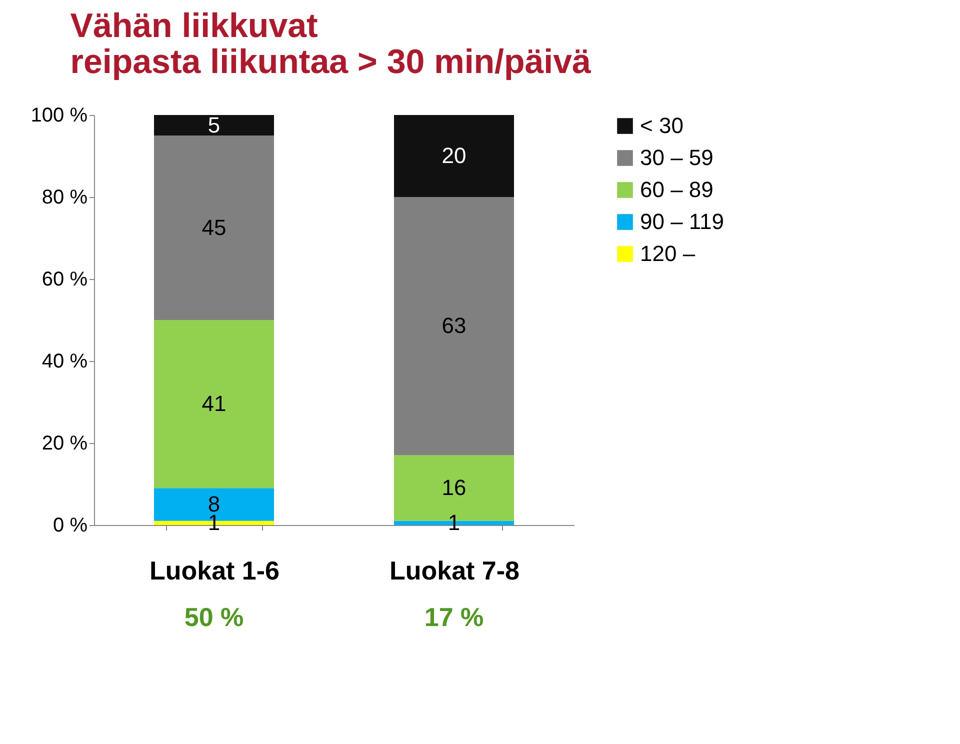 Image resolution: width=960 pixels, height=744 pixels. I want to click on data-label: 63, so click(454, 325).